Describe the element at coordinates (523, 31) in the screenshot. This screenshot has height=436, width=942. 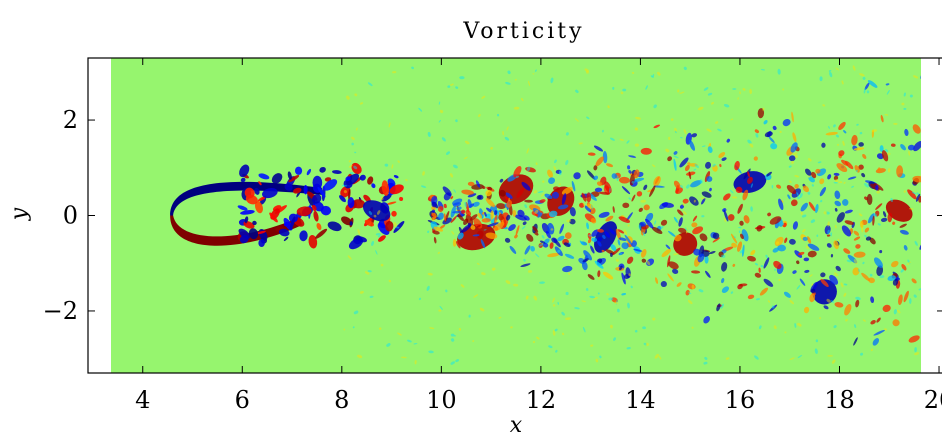
I see `chart-title: Vorticity` at that location.